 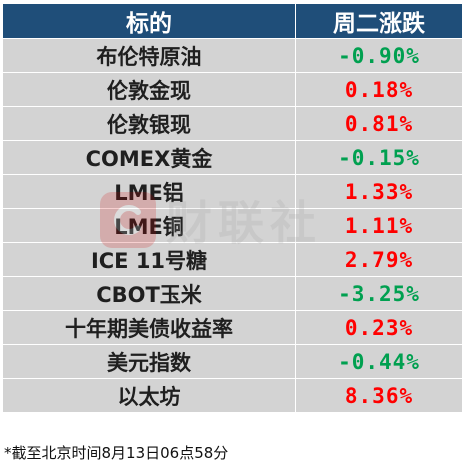 I want to click on table-row: 伦敦金现 0.18%, so click(x=232, y=89).